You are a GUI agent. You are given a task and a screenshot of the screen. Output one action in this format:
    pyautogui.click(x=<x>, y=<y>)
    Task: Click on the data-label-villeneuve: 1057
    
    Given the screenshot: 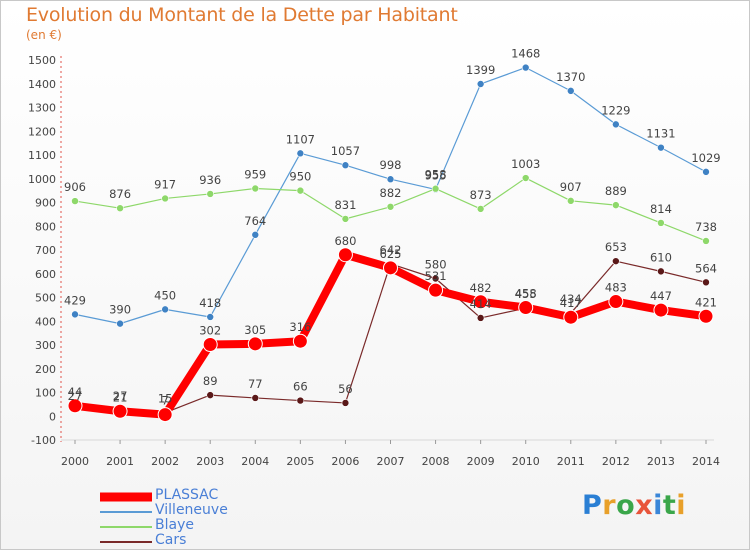 What is the action you would take?
    pyautogui.click(x=345, y=151)
    